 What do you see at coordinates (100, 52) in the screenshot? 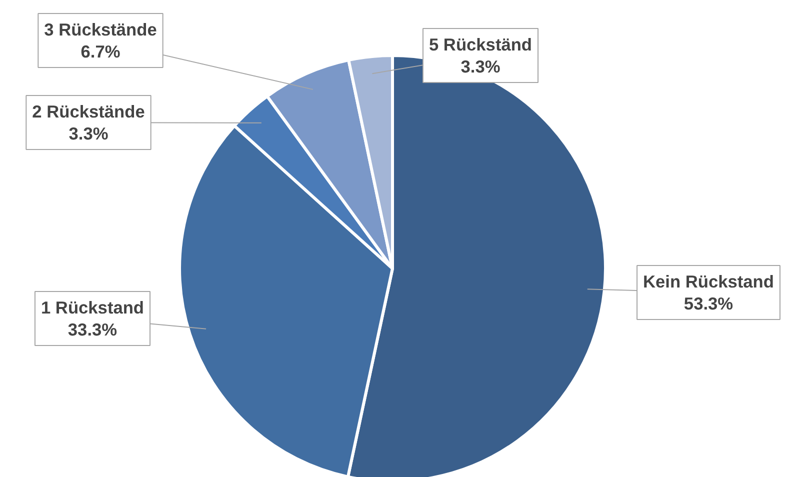
I see `data-label: 6.7%` at bounding box center [100, 52].